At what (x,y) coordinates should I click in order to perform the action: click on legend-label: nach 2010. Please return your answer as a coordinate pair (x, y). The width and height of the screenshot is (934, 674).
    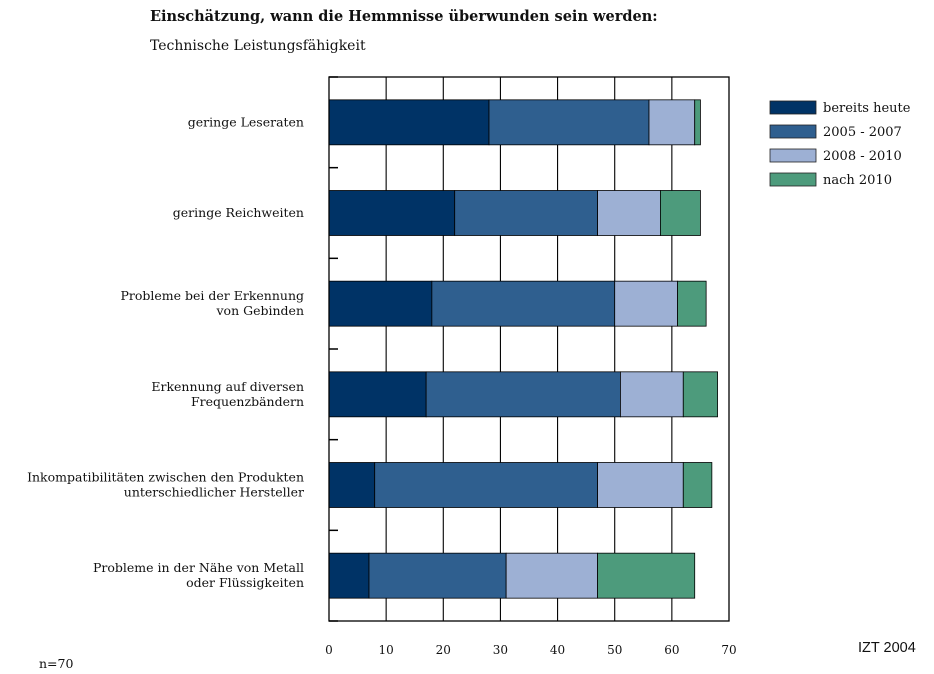
    Looking at the image, I should click on (857, 180).